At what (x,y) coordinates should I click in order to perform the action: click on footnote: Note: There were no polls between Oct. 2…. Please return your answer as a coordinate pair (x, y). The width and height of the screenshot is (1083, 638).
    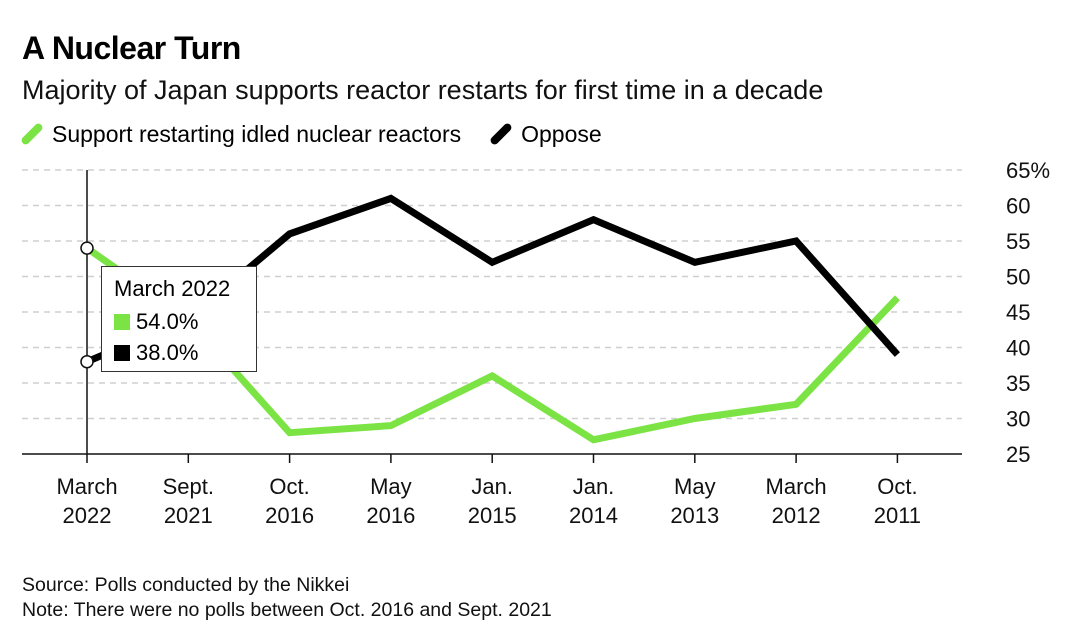
    Looking at the image, I should click on (287, 610).